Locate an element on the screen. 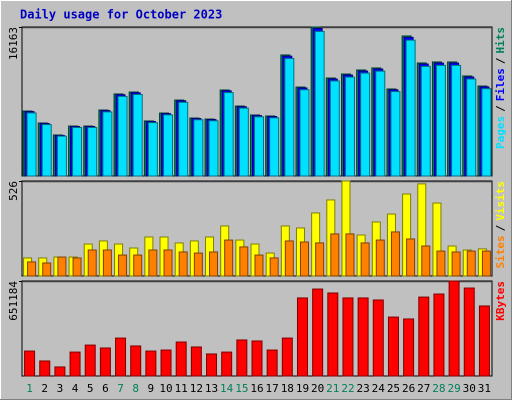 The width and height of the screenshot is (512, 400). x-tick-label: 5 is located at coordinates (90, 388).